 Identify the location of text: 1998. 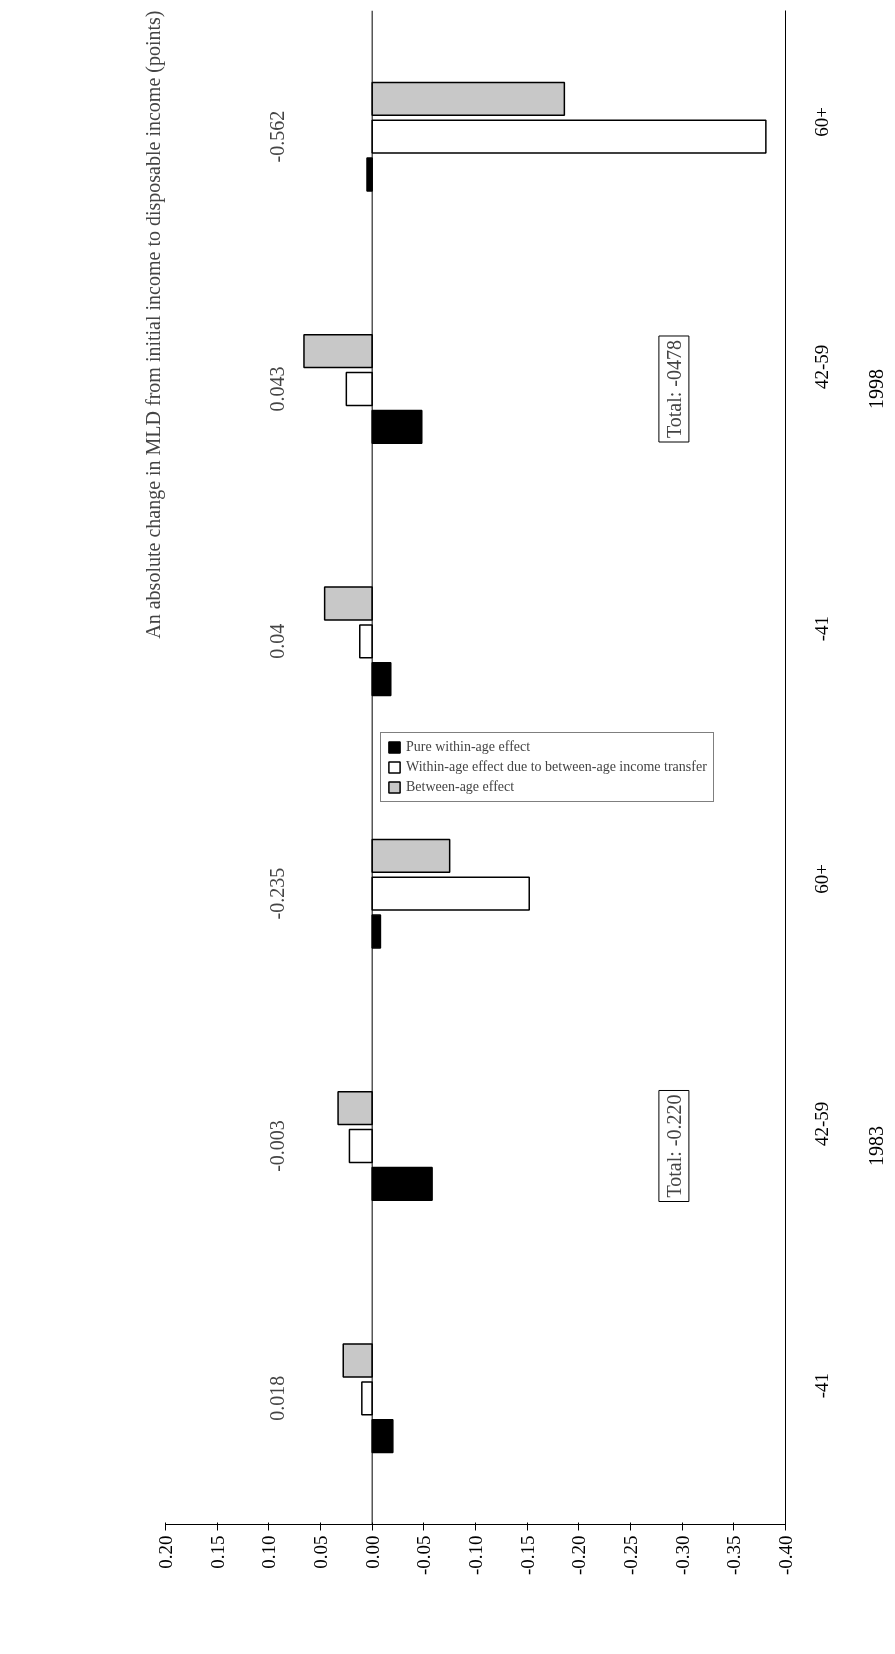
(875, 389).